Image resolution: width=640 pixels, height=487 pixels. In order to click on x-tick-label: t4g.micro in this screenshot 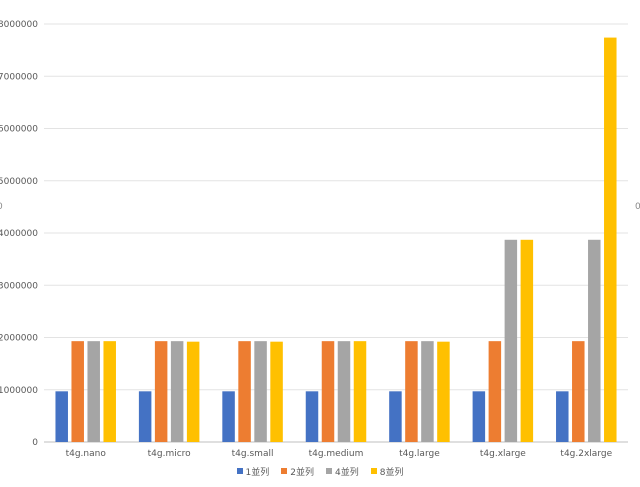, I will do `click(170, 454)`.